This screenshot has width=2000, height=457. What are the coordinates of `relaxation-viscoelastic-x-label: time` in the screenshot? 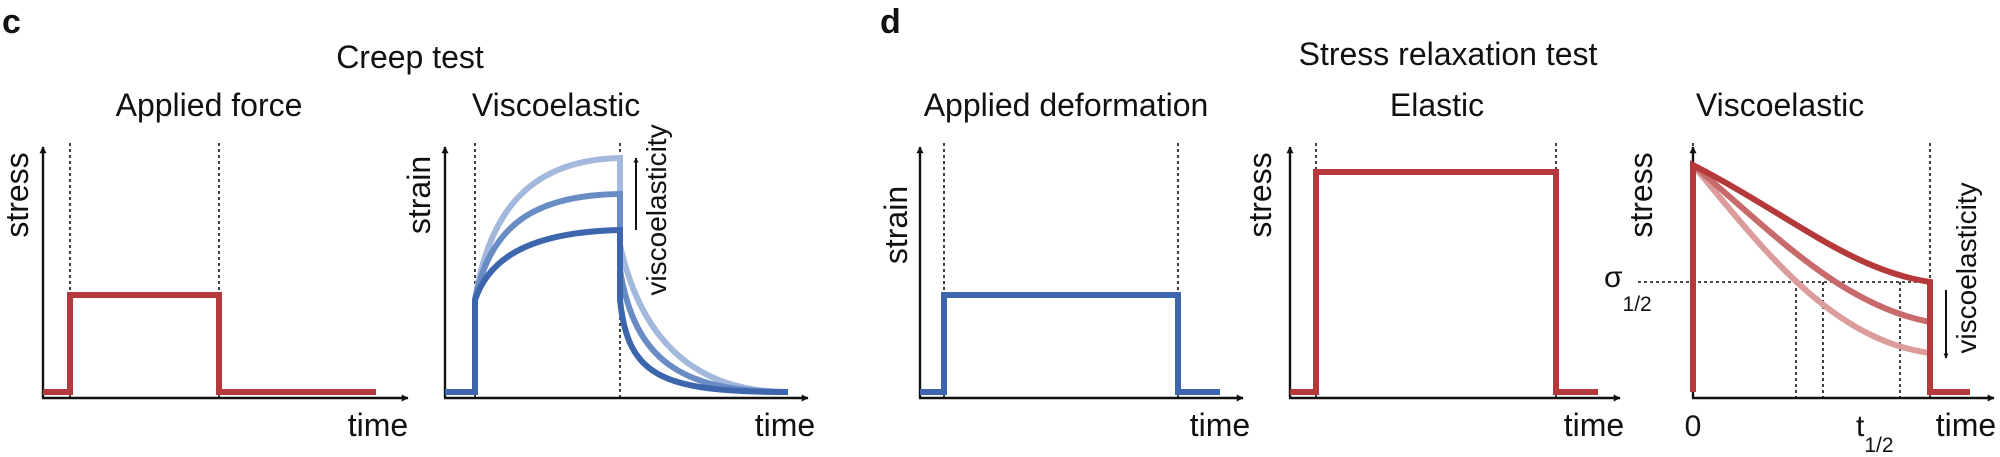 It's located at (1966, 425).